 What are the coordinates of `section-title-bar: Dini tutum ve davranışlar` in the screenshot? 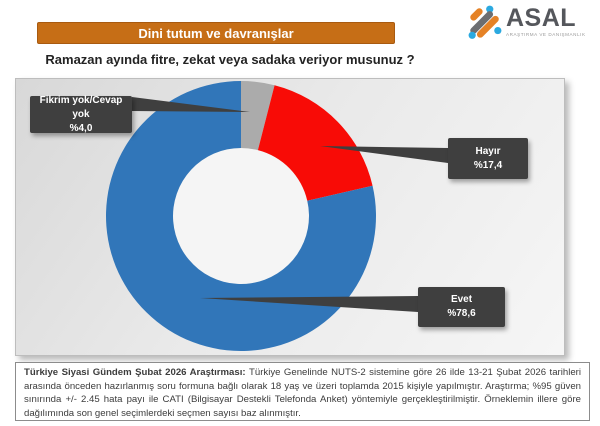 It's located at (216, 33).